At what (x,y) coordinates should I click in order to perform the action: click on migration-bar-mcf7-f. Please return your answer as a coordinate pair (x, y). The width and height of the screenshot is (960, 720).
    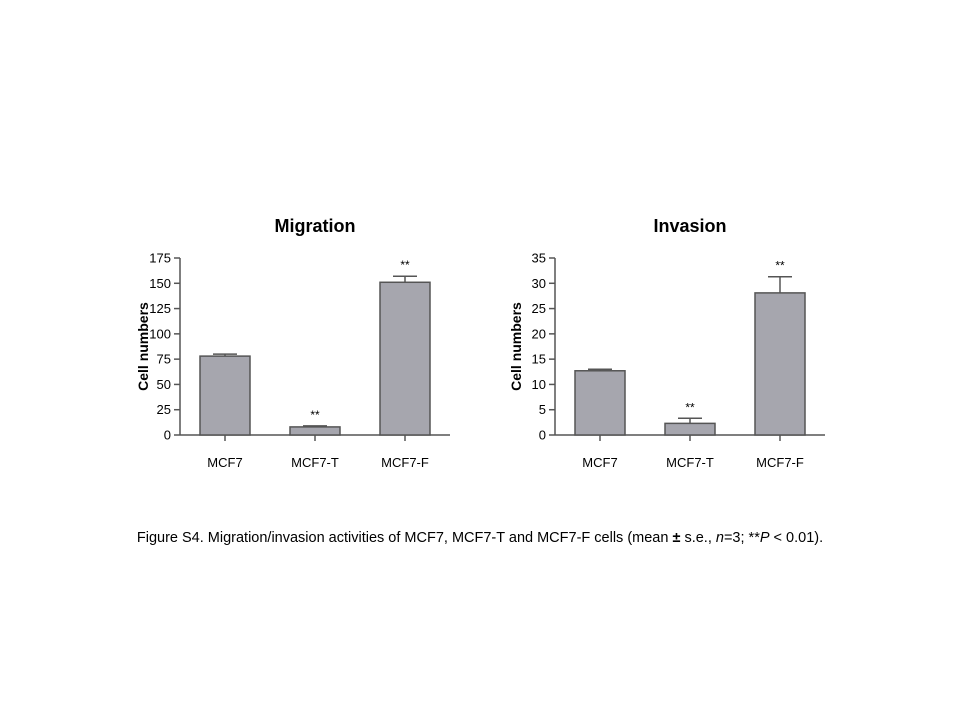
    Looking at the image, I should click on (405, 358).